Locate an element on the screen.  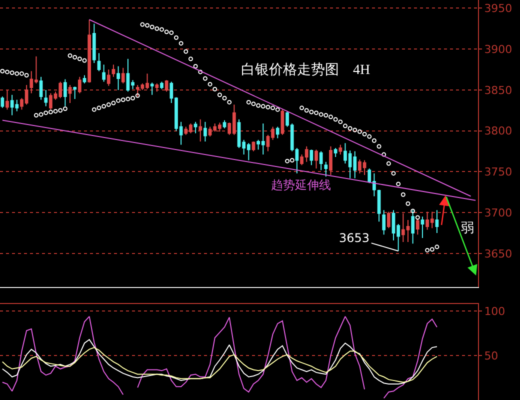
y-tick-label: 3850 is located at coordinates (498, 90).